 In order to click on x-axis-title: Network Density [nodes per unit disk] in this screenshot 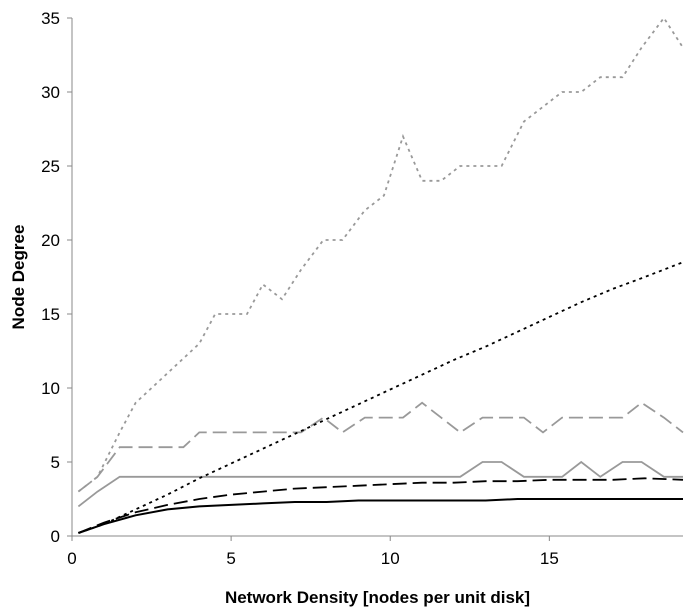, I will do `click(377, 597)`.